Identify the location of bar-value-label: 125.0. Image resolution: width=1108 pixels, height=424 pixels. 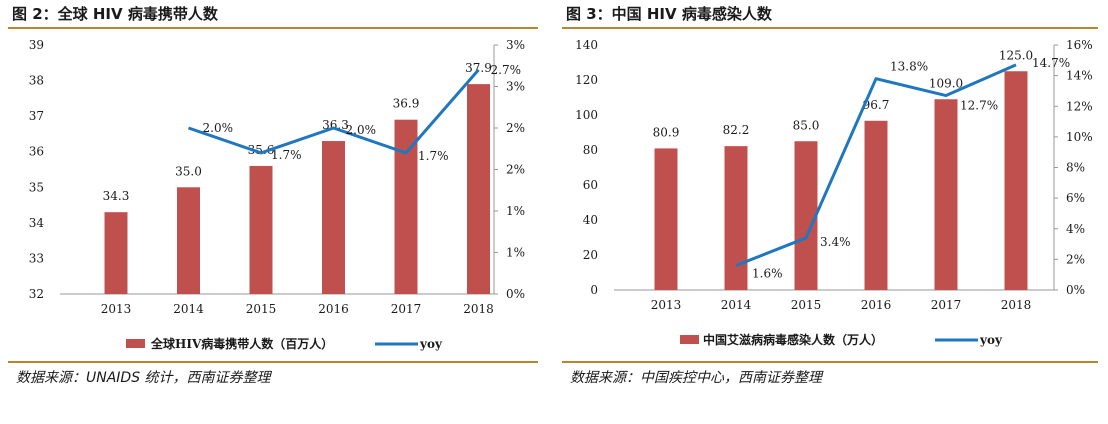
(1016, 55).